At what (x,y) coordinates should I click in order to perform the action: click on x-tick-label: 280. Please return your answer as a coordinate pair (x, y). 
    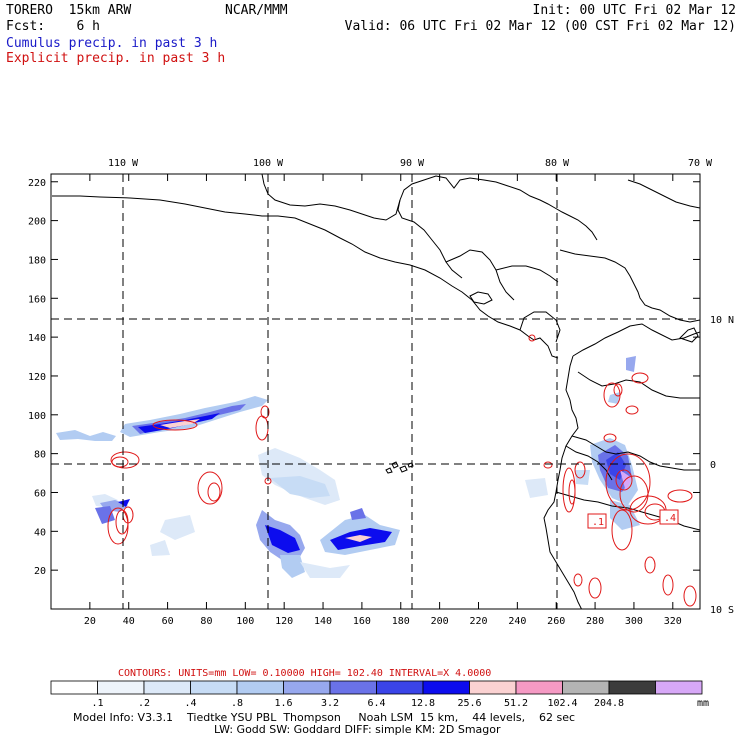
    Looking at the image, I should click on (595, 621).